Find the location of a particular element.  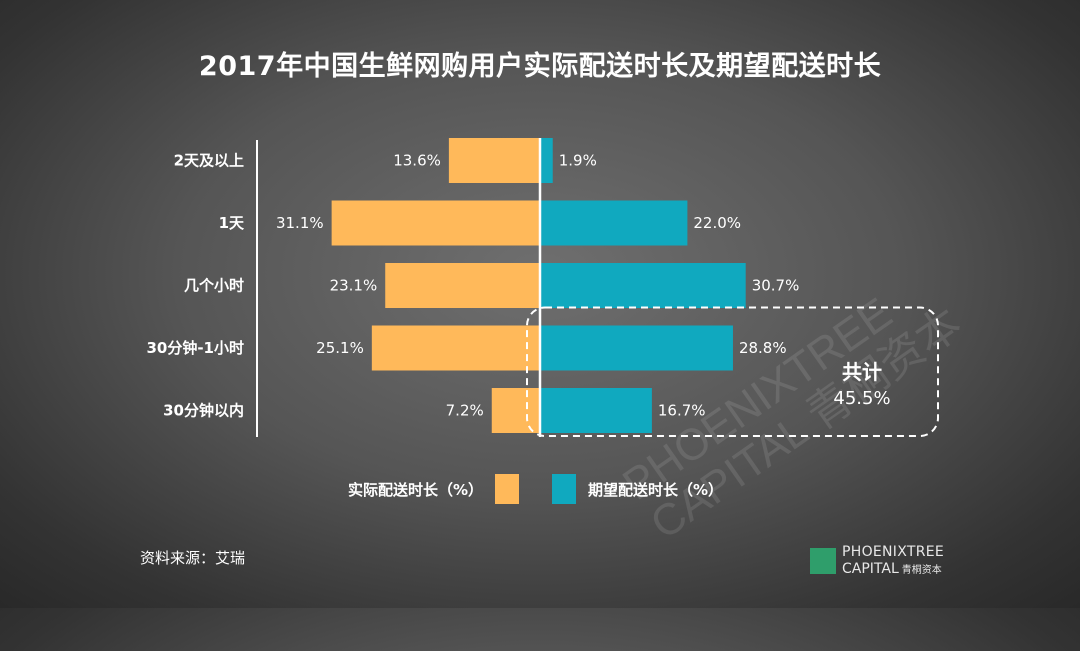

highlight-box is located at coordinates (732, 371).